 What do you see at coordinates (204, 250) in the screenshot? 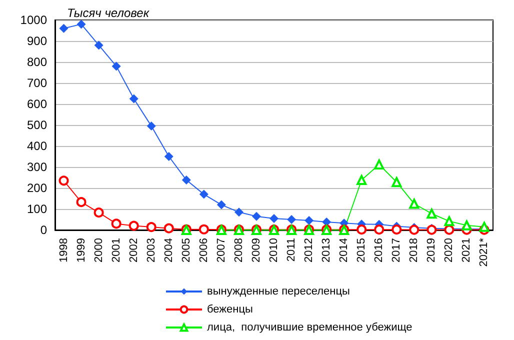
I see `x-tick-label: 2006` at bounding box center [204, 250].